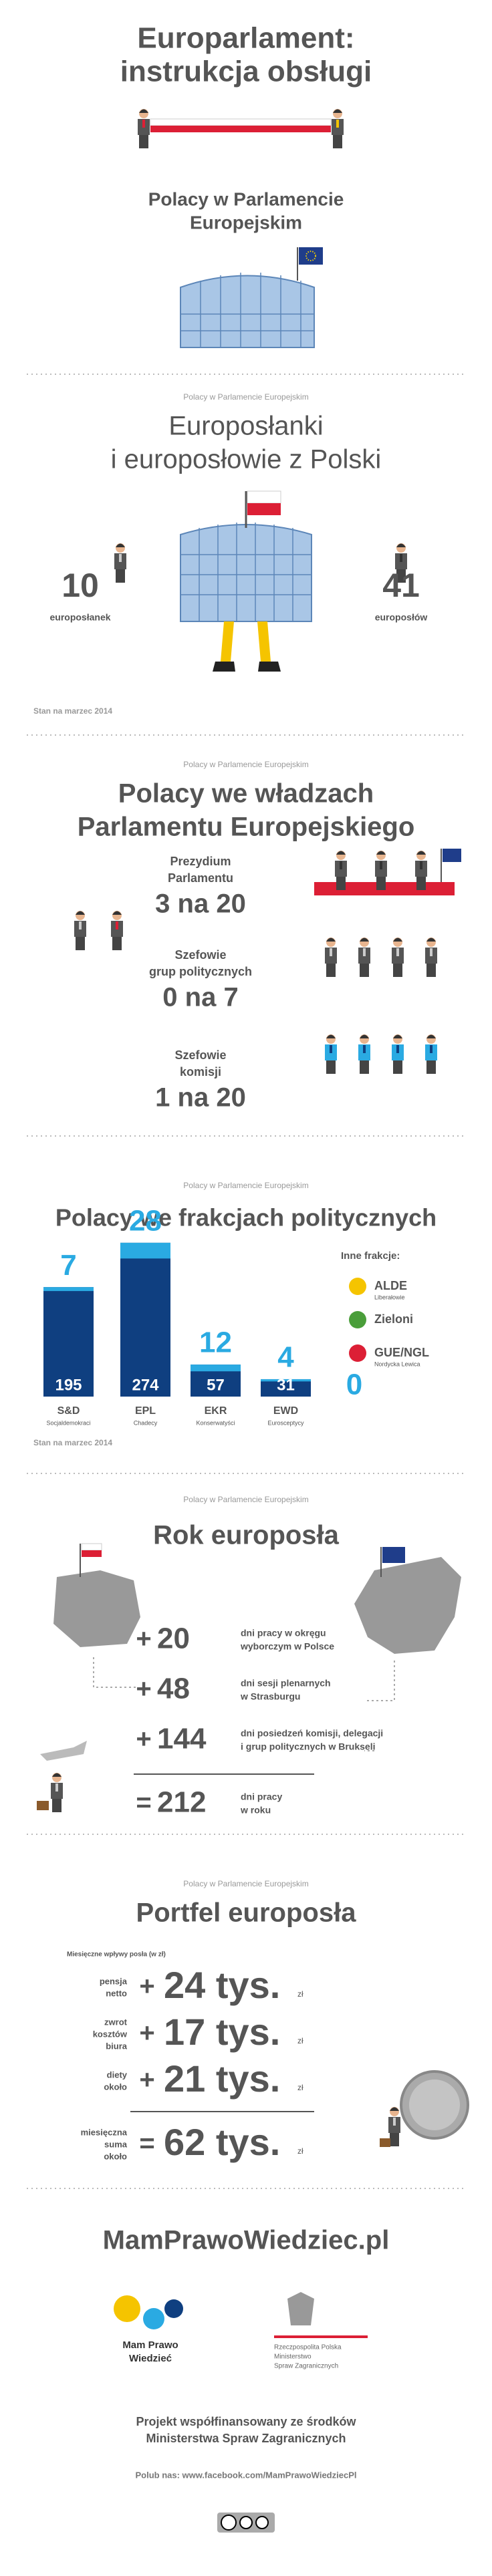  I want to click on section-title: i europosłowie z Polski, so click(246, 459).